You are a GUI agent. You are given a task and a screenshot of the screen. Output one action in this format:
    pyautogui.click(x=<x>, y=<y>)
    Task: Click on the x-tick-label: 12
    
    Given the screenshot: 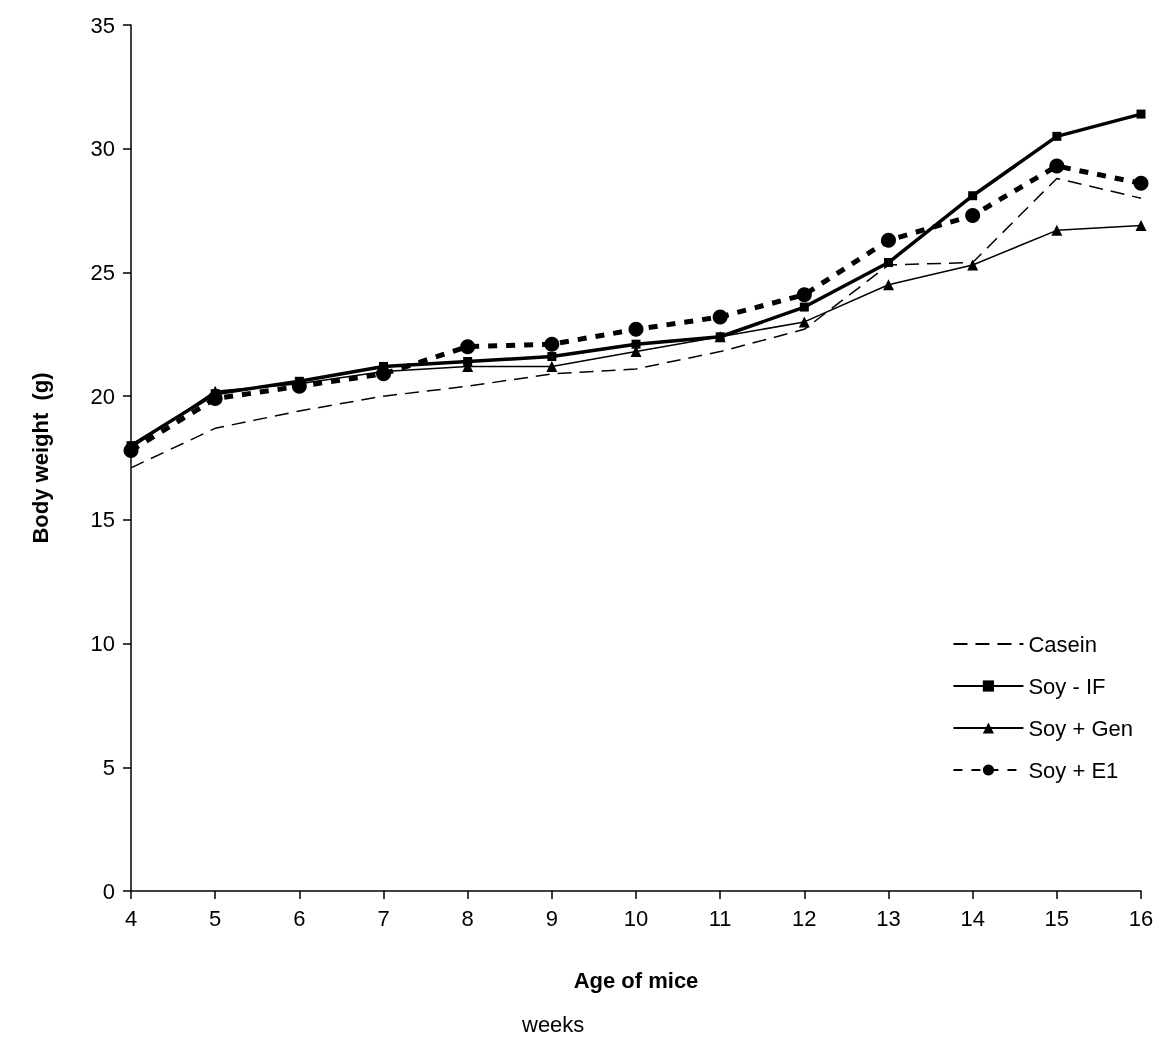 What is the action you would take?
    pyautogui.click(x=804, y=918)
    